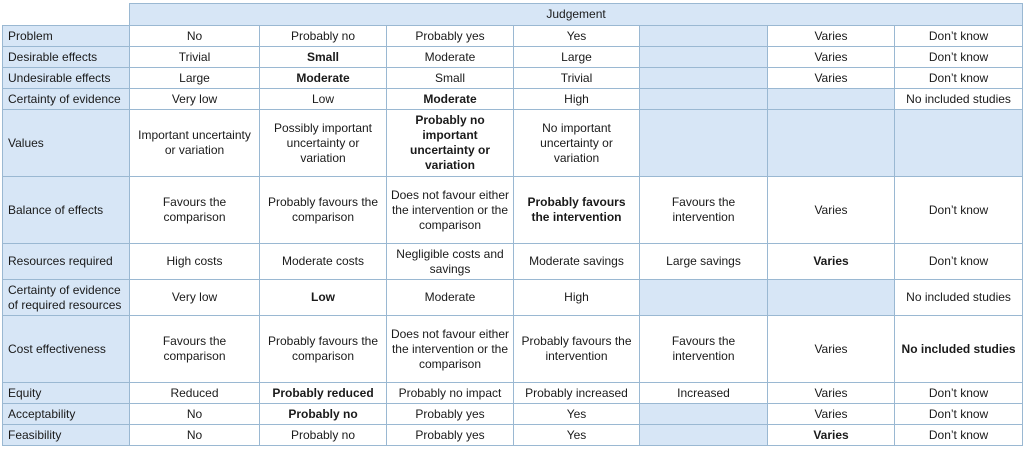 Image resolution: width=1024 pixels, height=451 pixels. Describe the element at coordinates (194, 393) in the screenshot. I see `judgement-cell: Reduced` at that location.